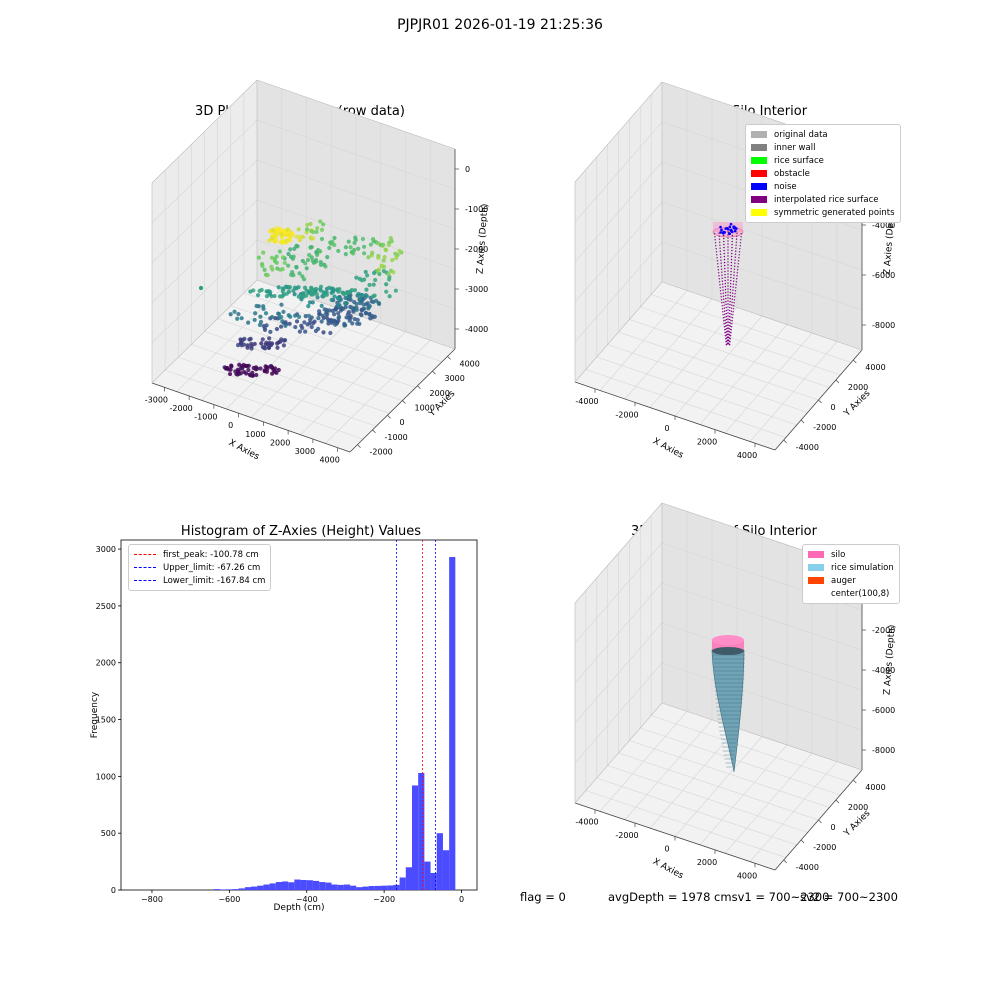 This screenshot has width=1000, height=1000. Describe the element at coordinates (298, 908) in the screenshot. I see `histogram-x-label: Depth (cm)` at that location.